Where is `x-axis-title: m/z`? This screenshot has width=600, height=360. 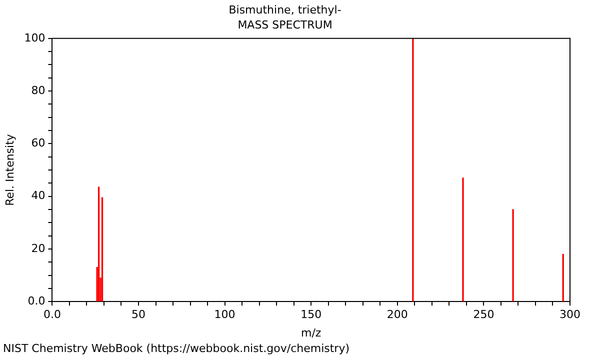
x-axis-title: m/z is located at coordinates (311, 333).